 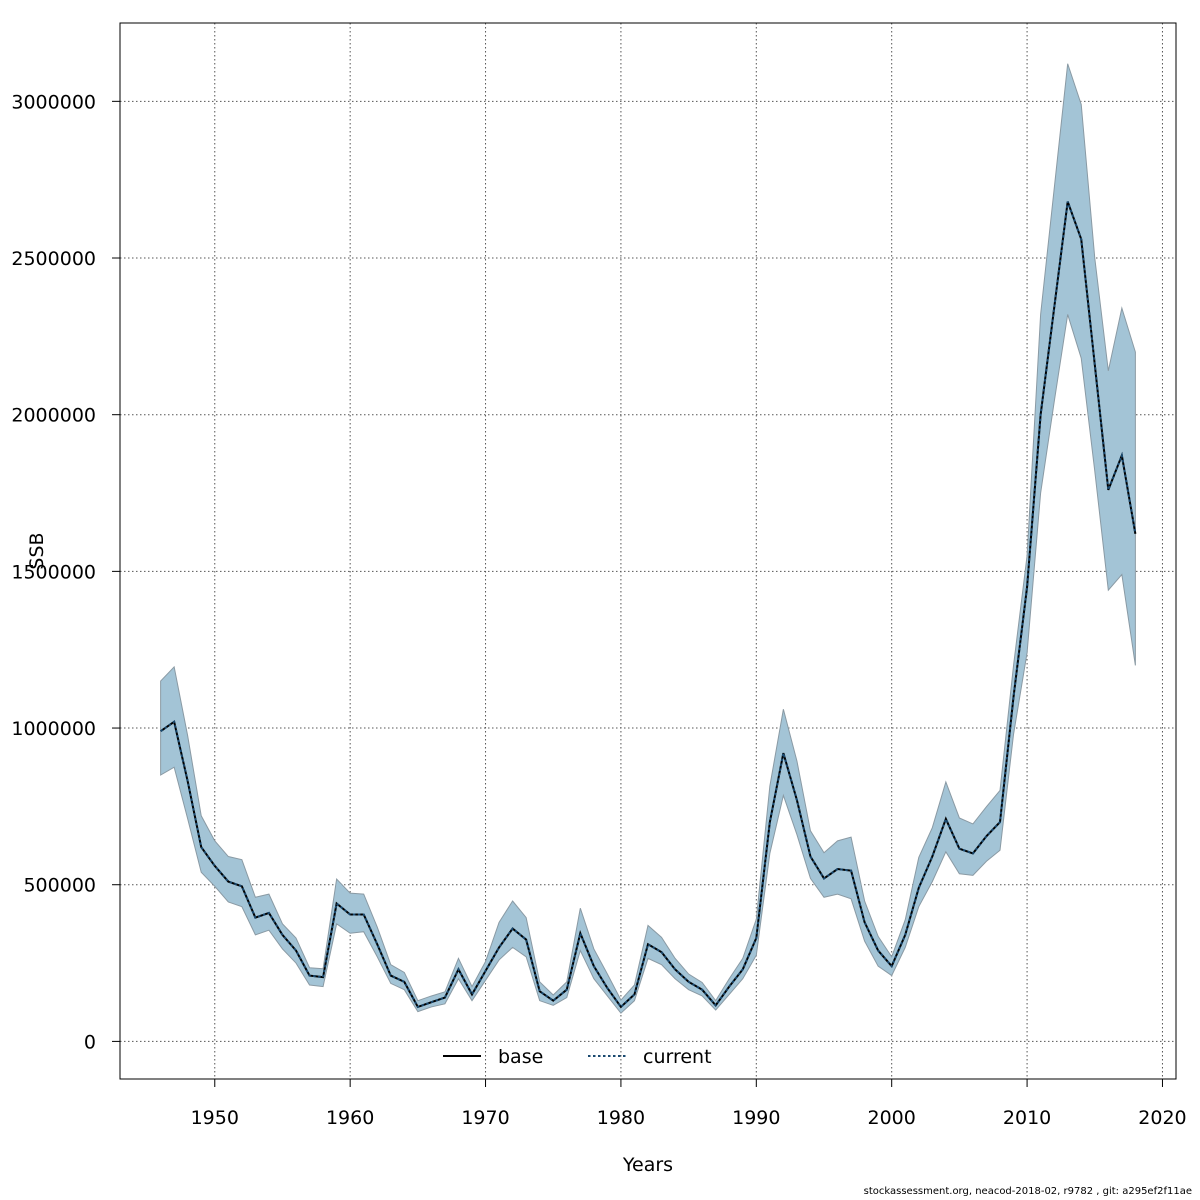 I want to click on y-tick-label: 2500000, so click(x=53, y=259).